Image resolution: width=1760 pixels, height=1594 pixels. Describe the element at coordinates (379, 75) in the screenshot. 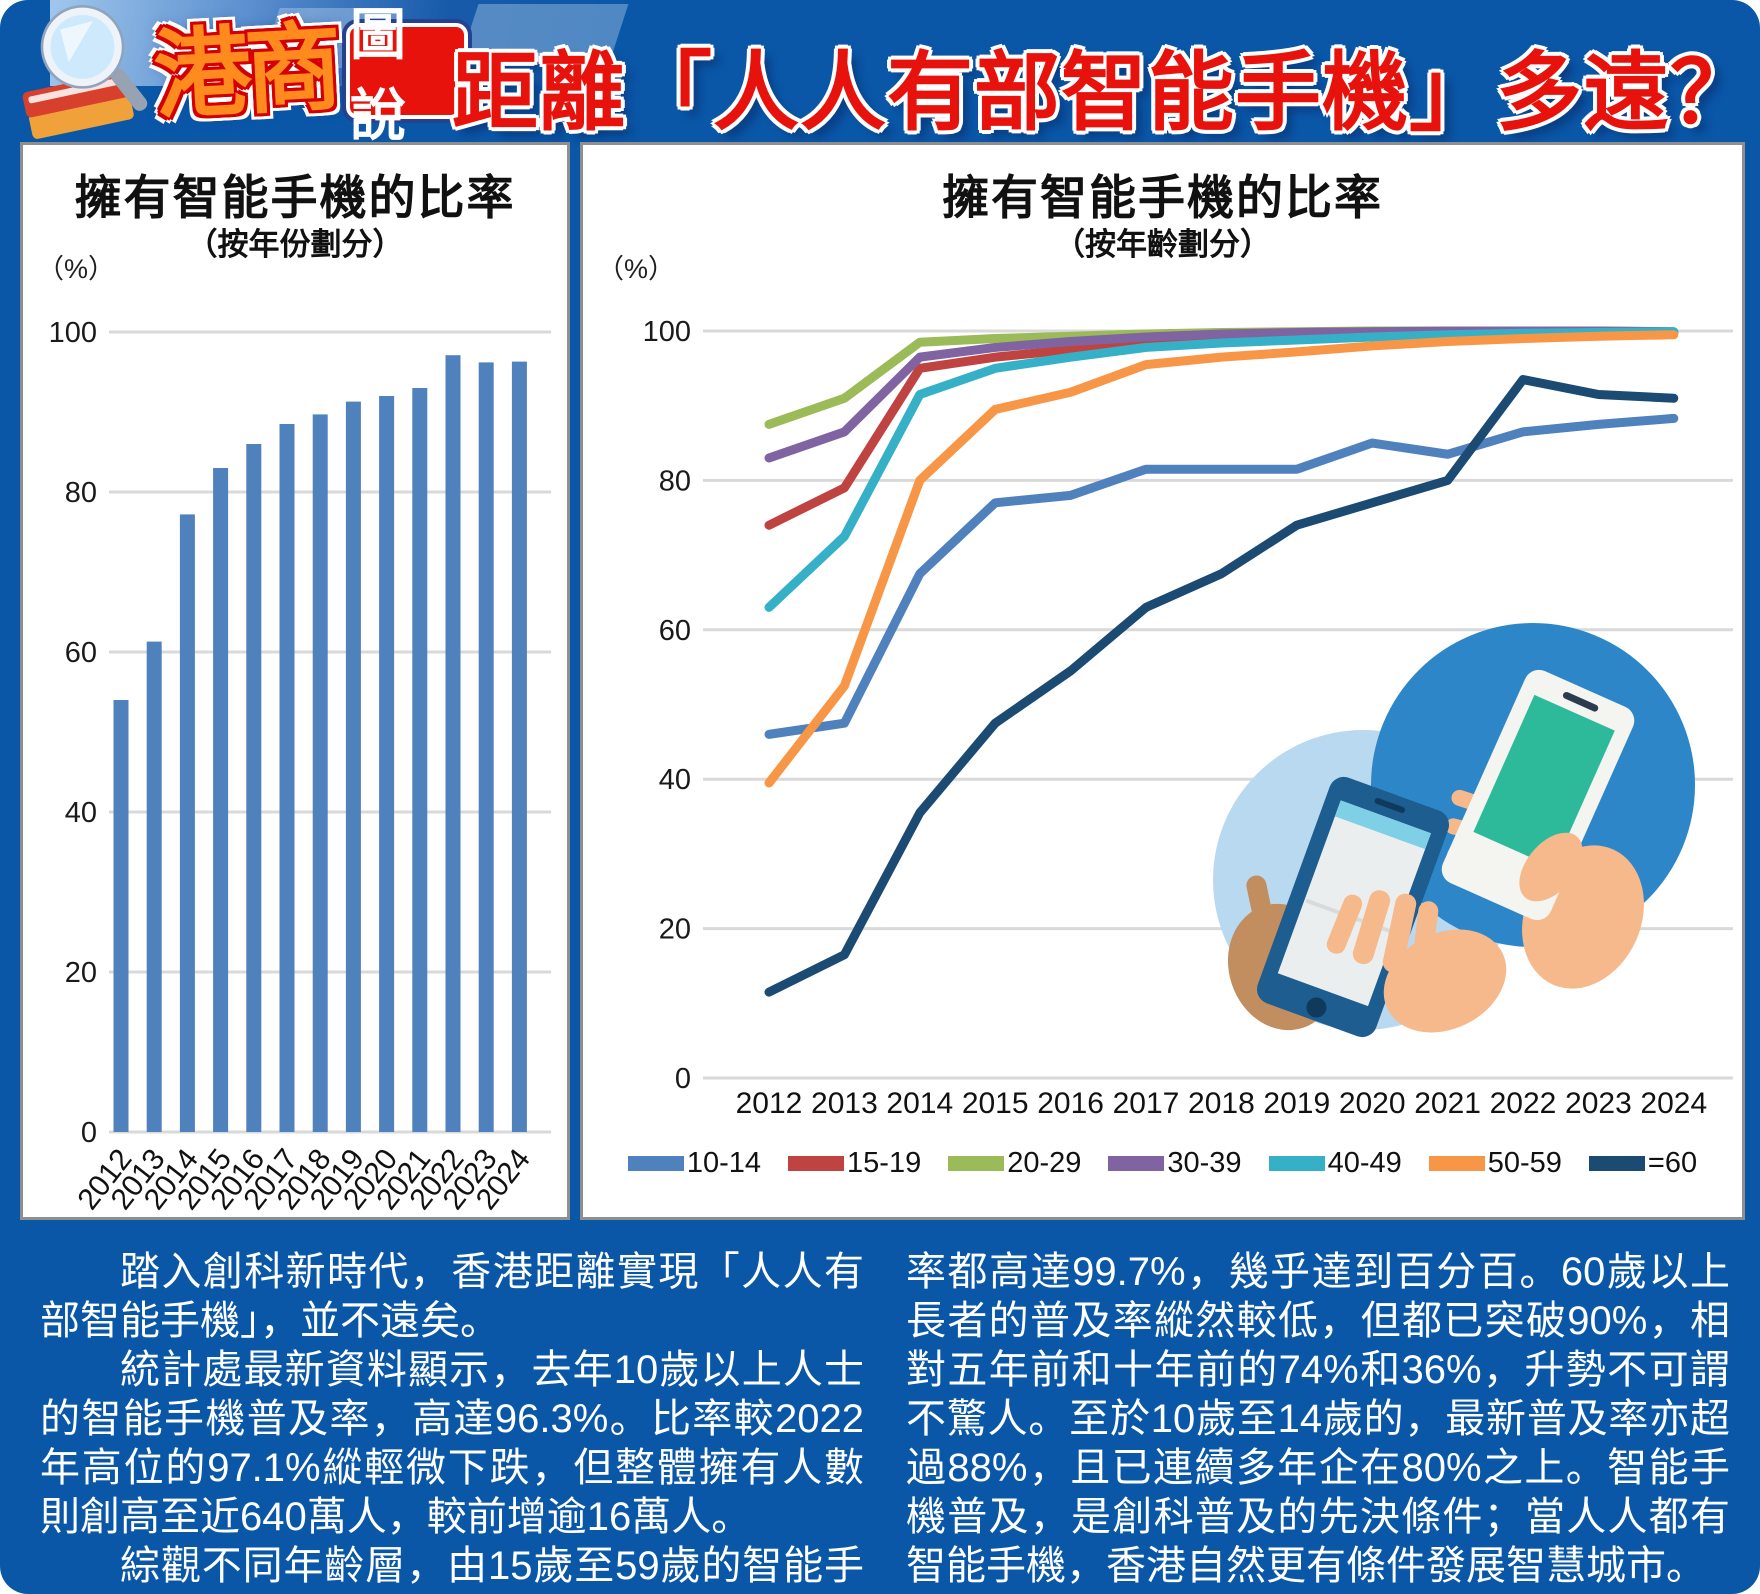

I see `logo-sub-label: 圖說` at that location.